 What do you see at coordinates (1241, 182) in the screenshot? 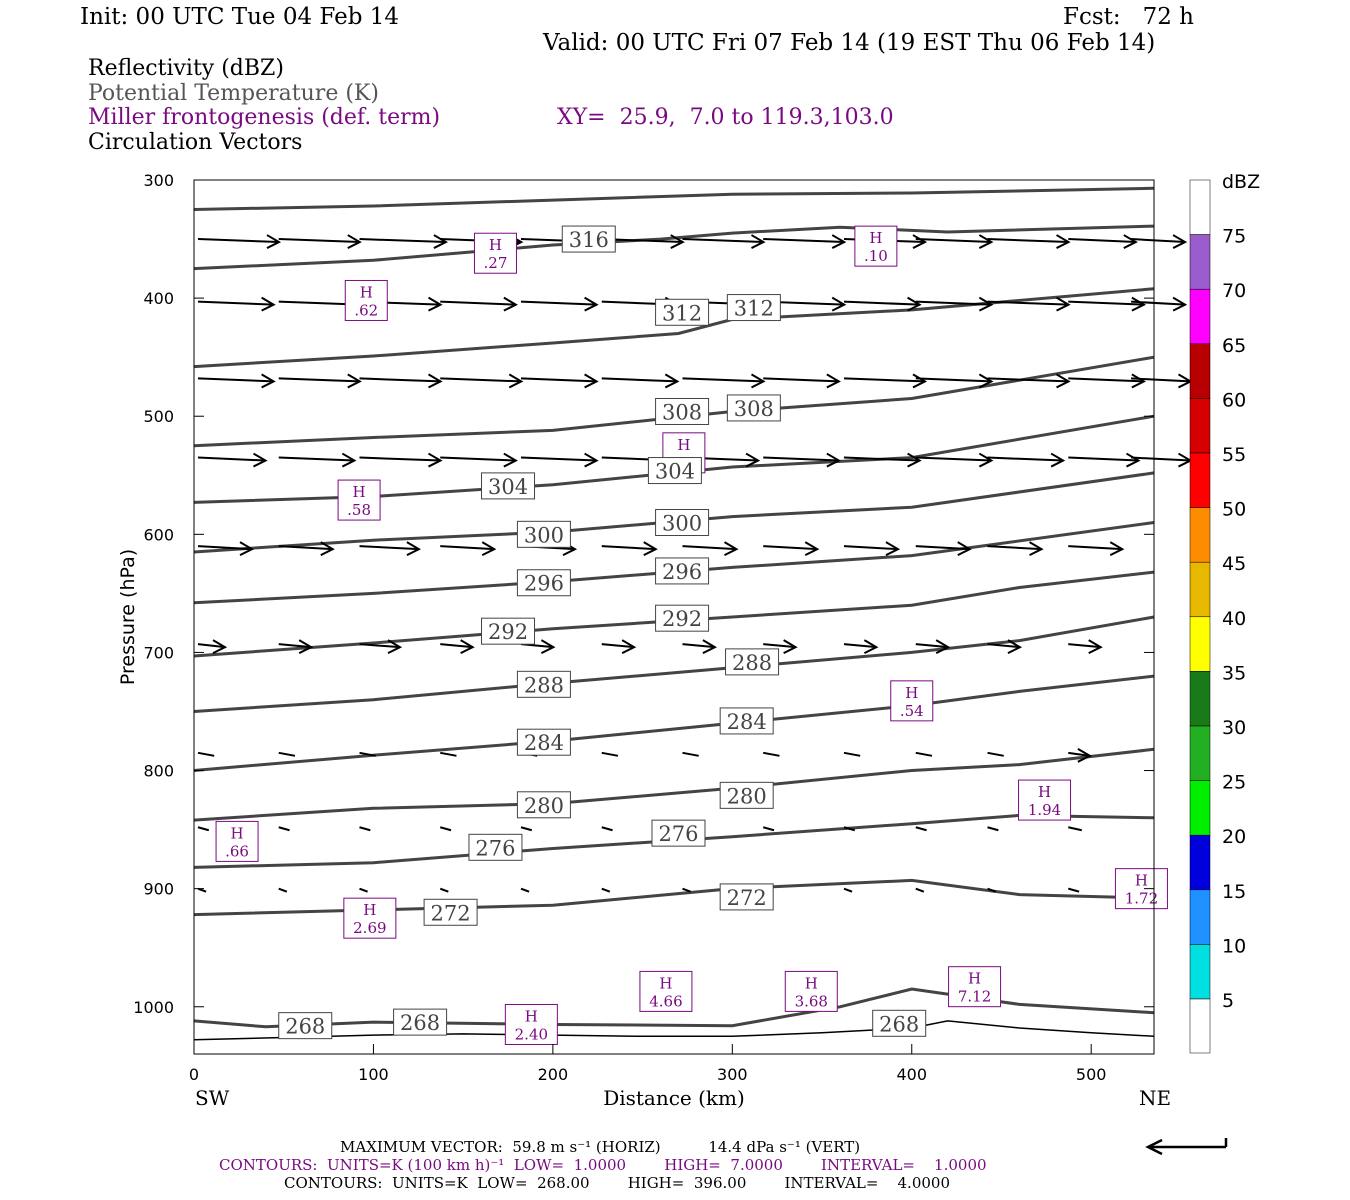
I see `colorbar-unit: dBZ` at bounding box center [1241, 182].